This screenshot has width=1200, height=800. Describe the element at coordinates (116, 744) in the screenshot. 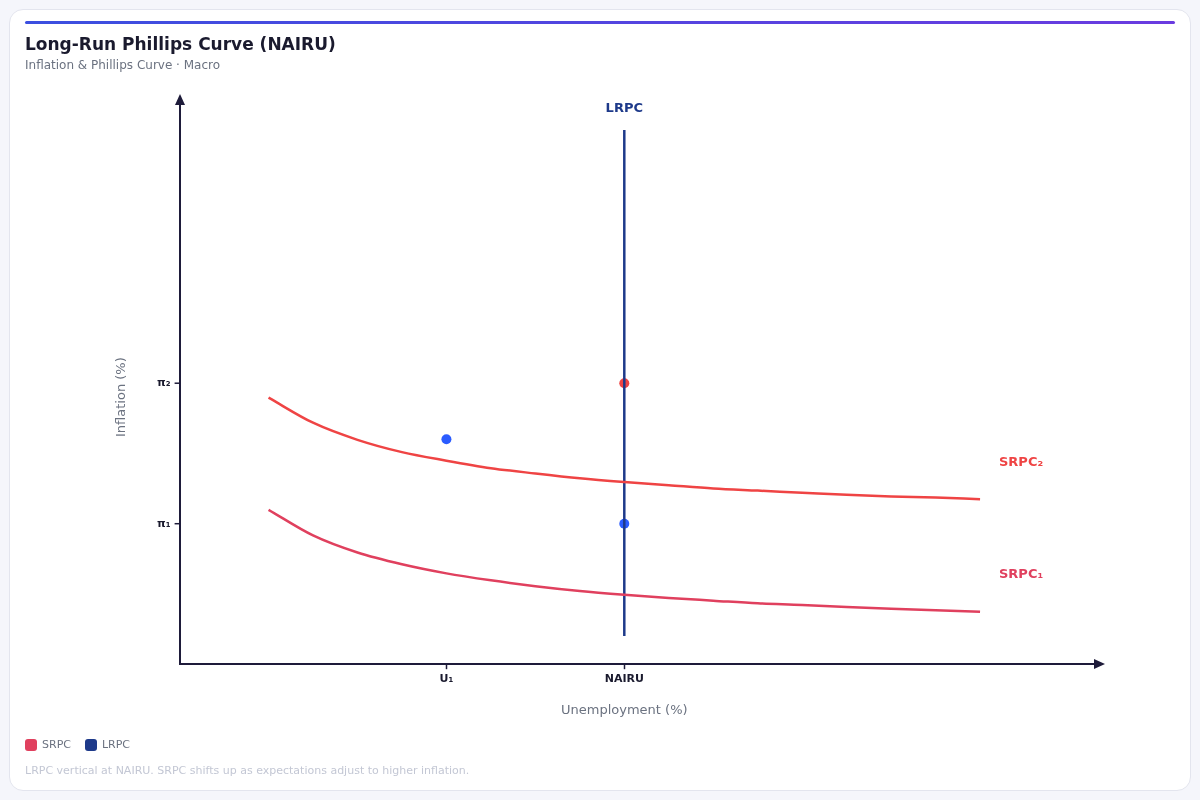

I see `legend-label: LRPC` at that location.